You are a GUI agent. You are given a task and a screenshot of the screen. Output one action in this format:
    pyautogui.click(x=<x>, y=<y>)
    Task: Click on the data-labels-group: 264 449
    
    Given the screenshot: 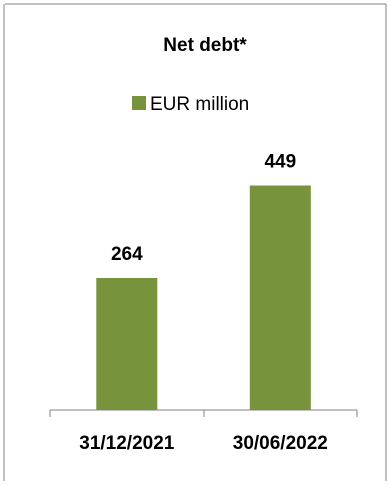 What is the action you would take?
    pyautogui.click(x=203, y=209)
    